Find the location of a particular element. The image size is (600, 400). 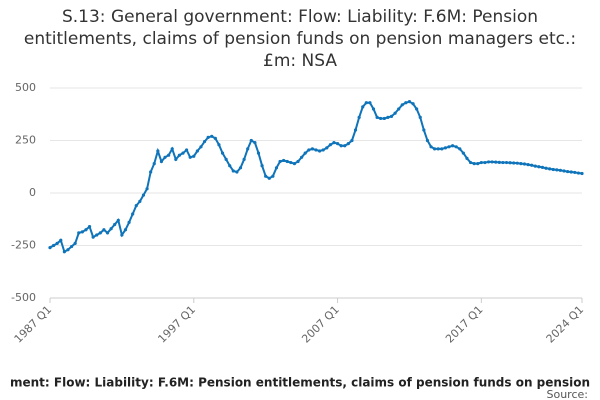

x-tick-label: 2007 Q1 is located at coordinates (320, 324).